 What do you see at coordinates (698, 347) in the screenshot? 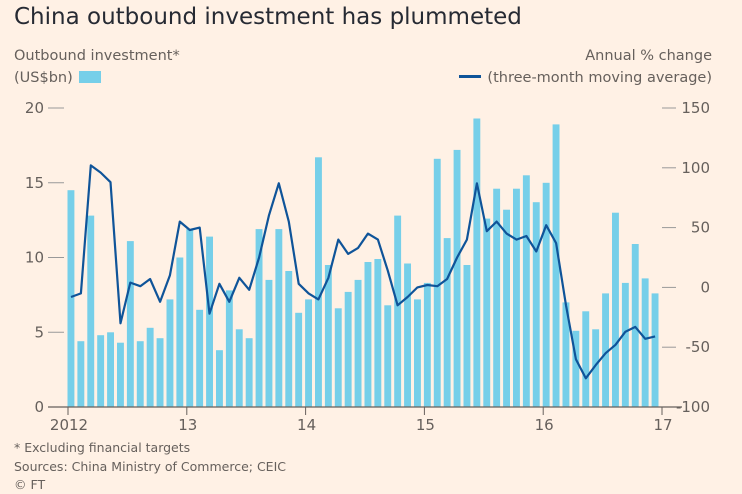
I see `right-tick-label: -50` at bounding box center [698, 347].